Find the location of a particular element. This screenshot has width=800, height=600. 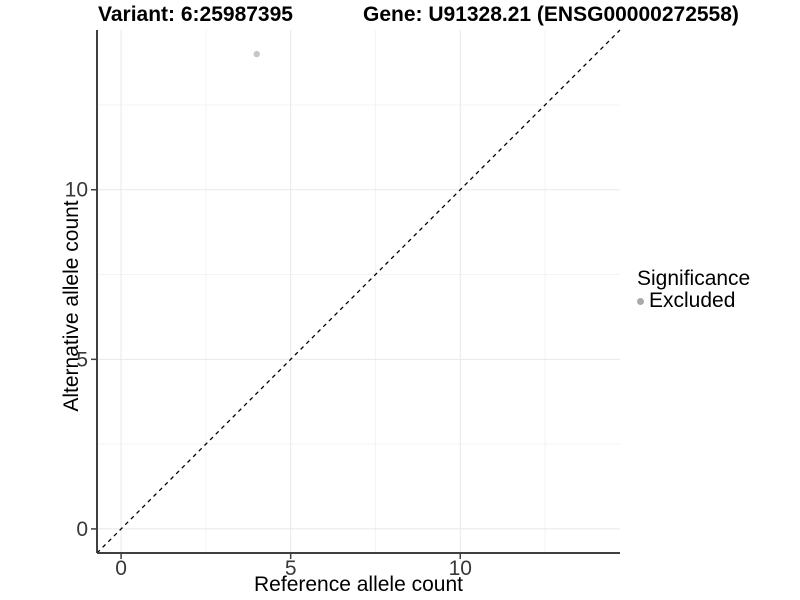

variant-title: Variant: 6:25987395 is located at coordinates (195, 14).